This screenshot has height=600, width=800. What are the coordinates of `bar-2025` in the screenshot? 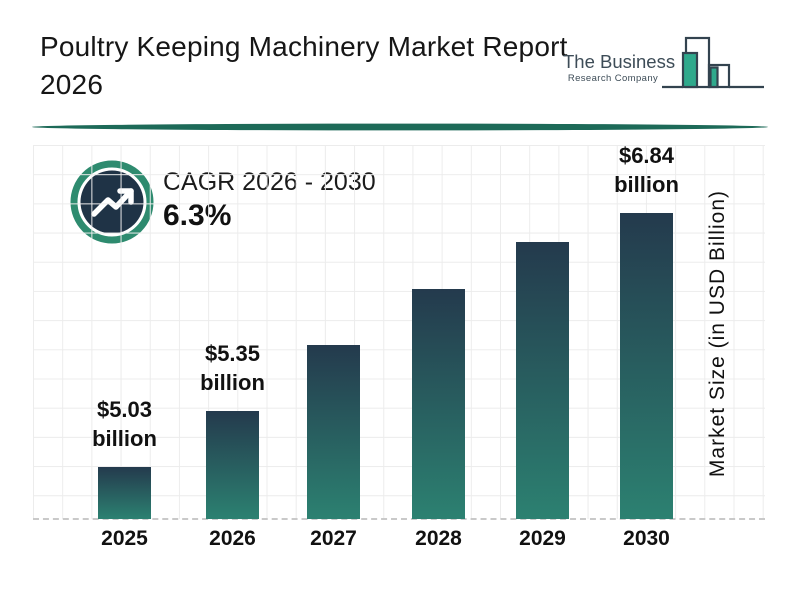 It's located at (124, 493).